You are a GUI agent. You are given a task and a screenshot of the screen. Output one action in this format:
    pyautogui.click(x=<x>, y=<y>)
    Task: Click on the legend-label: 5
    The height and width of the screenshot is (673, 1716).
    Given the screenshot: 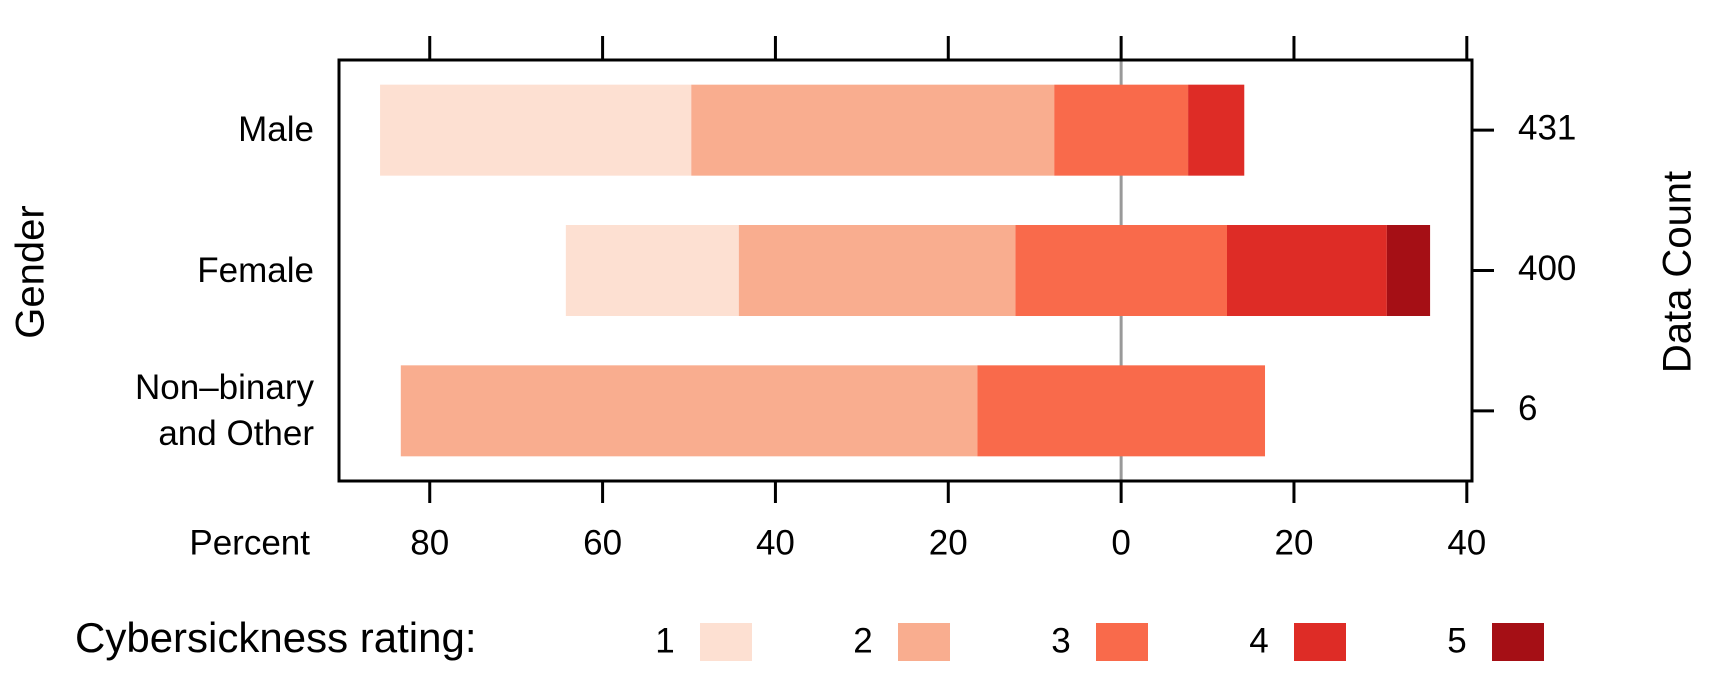 What is the action you would take?
    pyautogui.click(x=1456, y=640)
    